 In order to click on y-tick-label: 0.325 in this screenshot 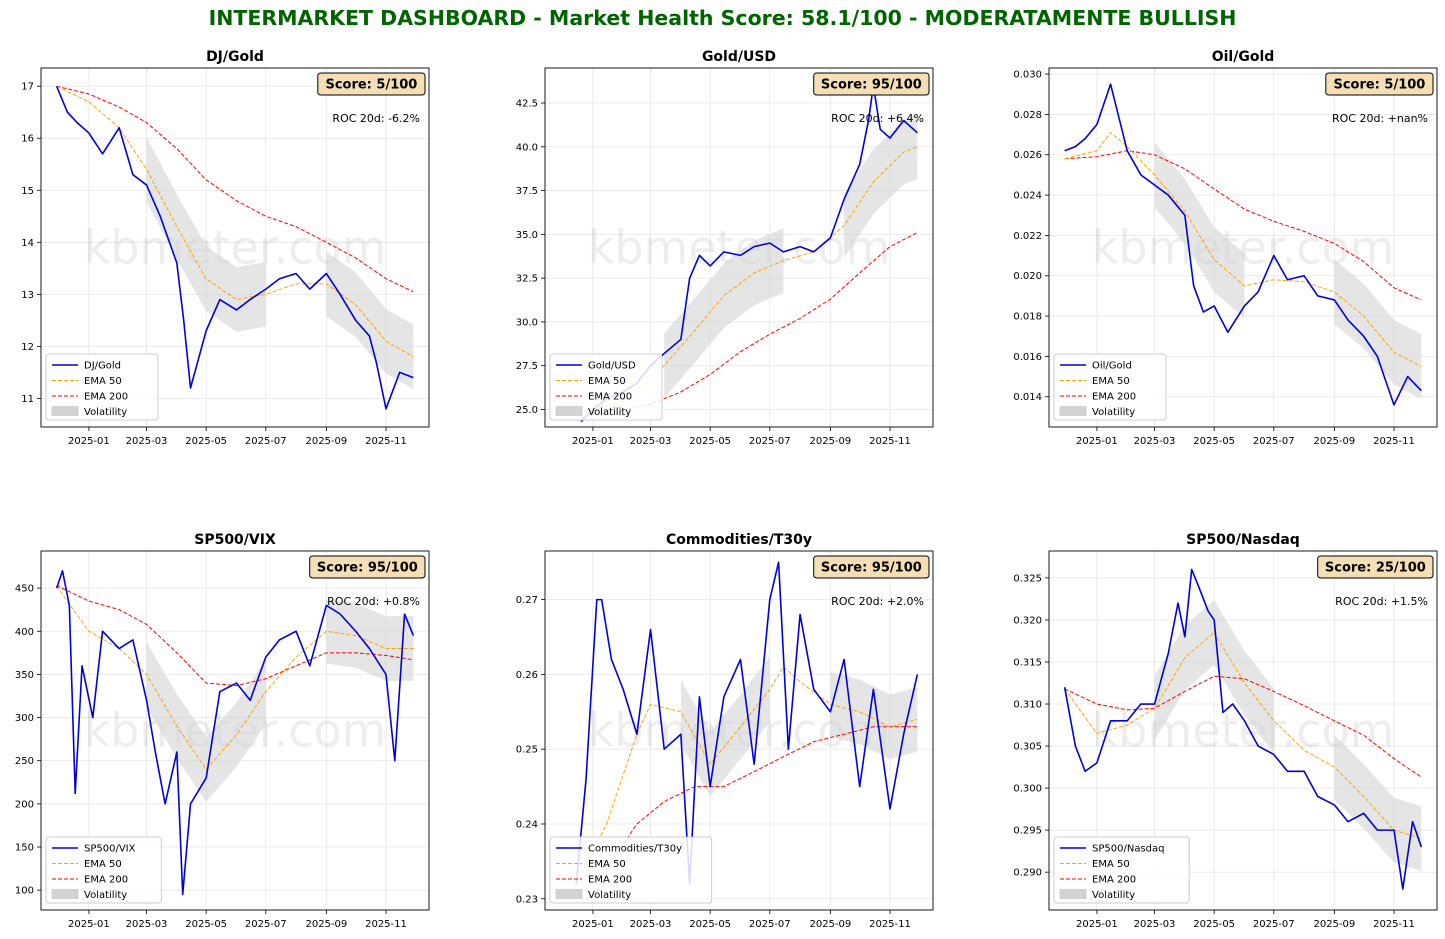, I will do `click(1027, 578)`.